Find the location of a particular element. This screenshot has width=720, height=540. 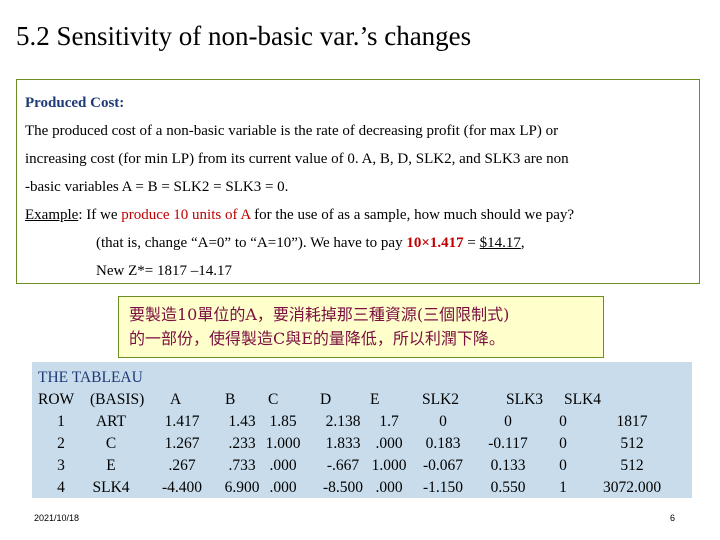

tableau-cell: 1.85 is located at coordinates (283, 421).